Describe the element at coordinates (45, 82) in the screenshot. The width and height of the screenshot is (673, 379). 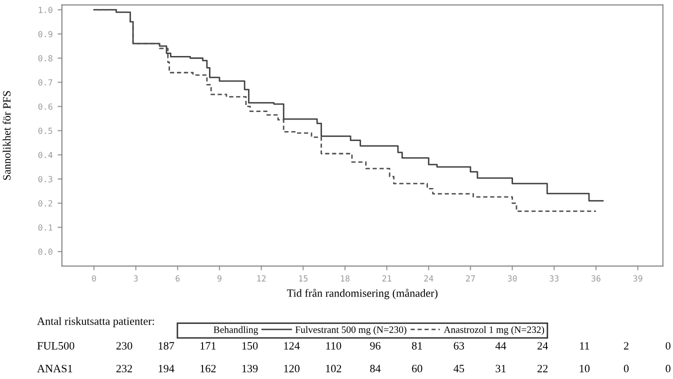
I see `y-tick-label: 0.7` at that location.